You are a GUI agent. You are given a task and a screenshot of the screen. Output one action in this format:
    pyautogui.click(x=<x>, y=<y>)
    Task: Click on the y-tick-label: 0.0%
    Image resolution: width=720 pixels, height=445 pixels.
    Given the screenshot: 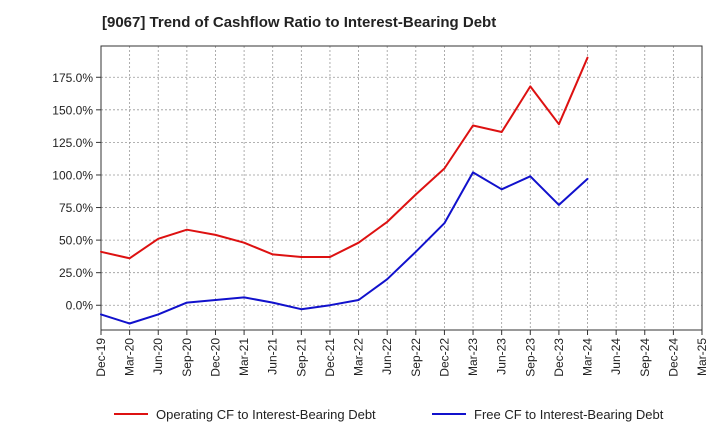 What is the action you would take?
    pyautogui.click(x=80, y=306)
    